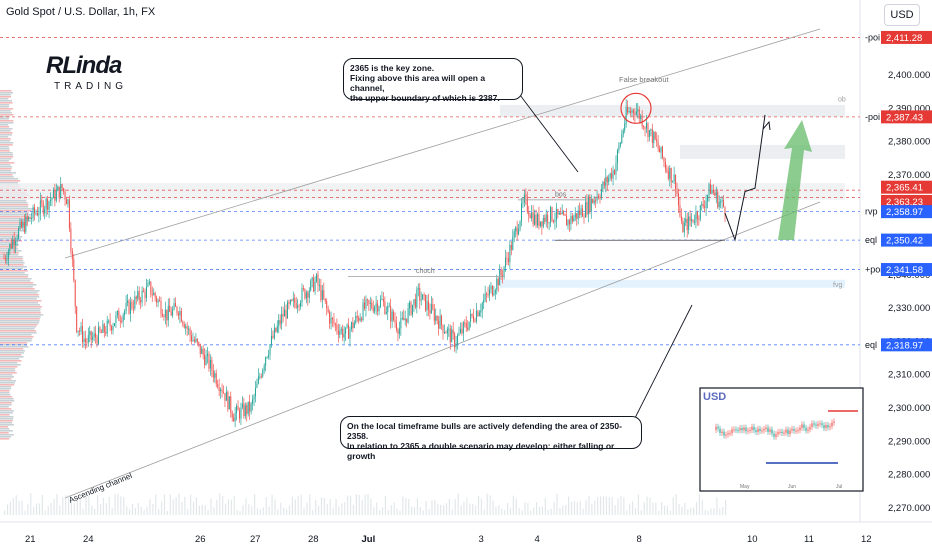 This screenshot has height=550, width=932. I want to click on logo-sub-text: TRADING, so click(90, 86).